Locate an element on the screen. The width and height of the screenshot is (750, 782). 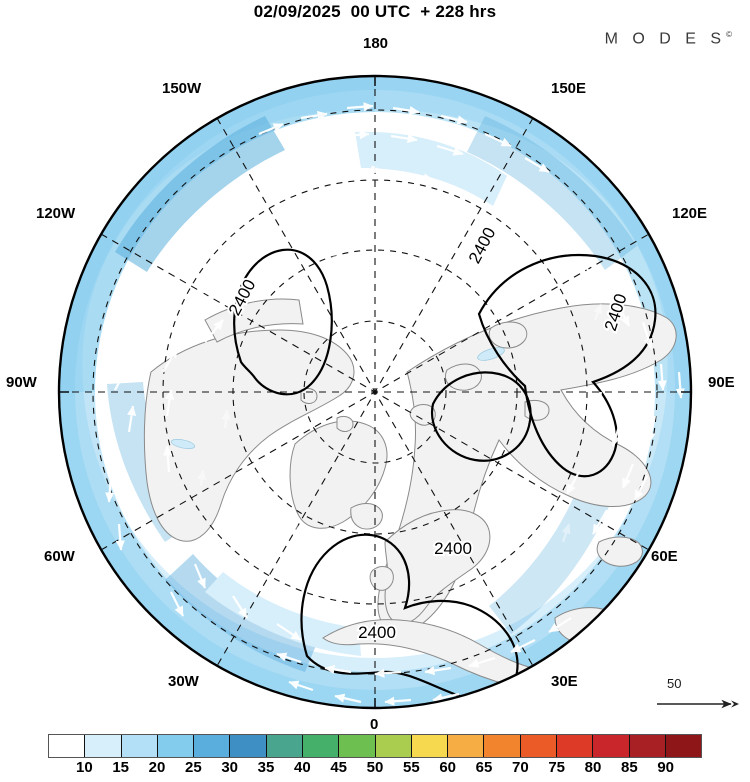
modes-logo: M O D E S© is located at coordinates (668, 39).